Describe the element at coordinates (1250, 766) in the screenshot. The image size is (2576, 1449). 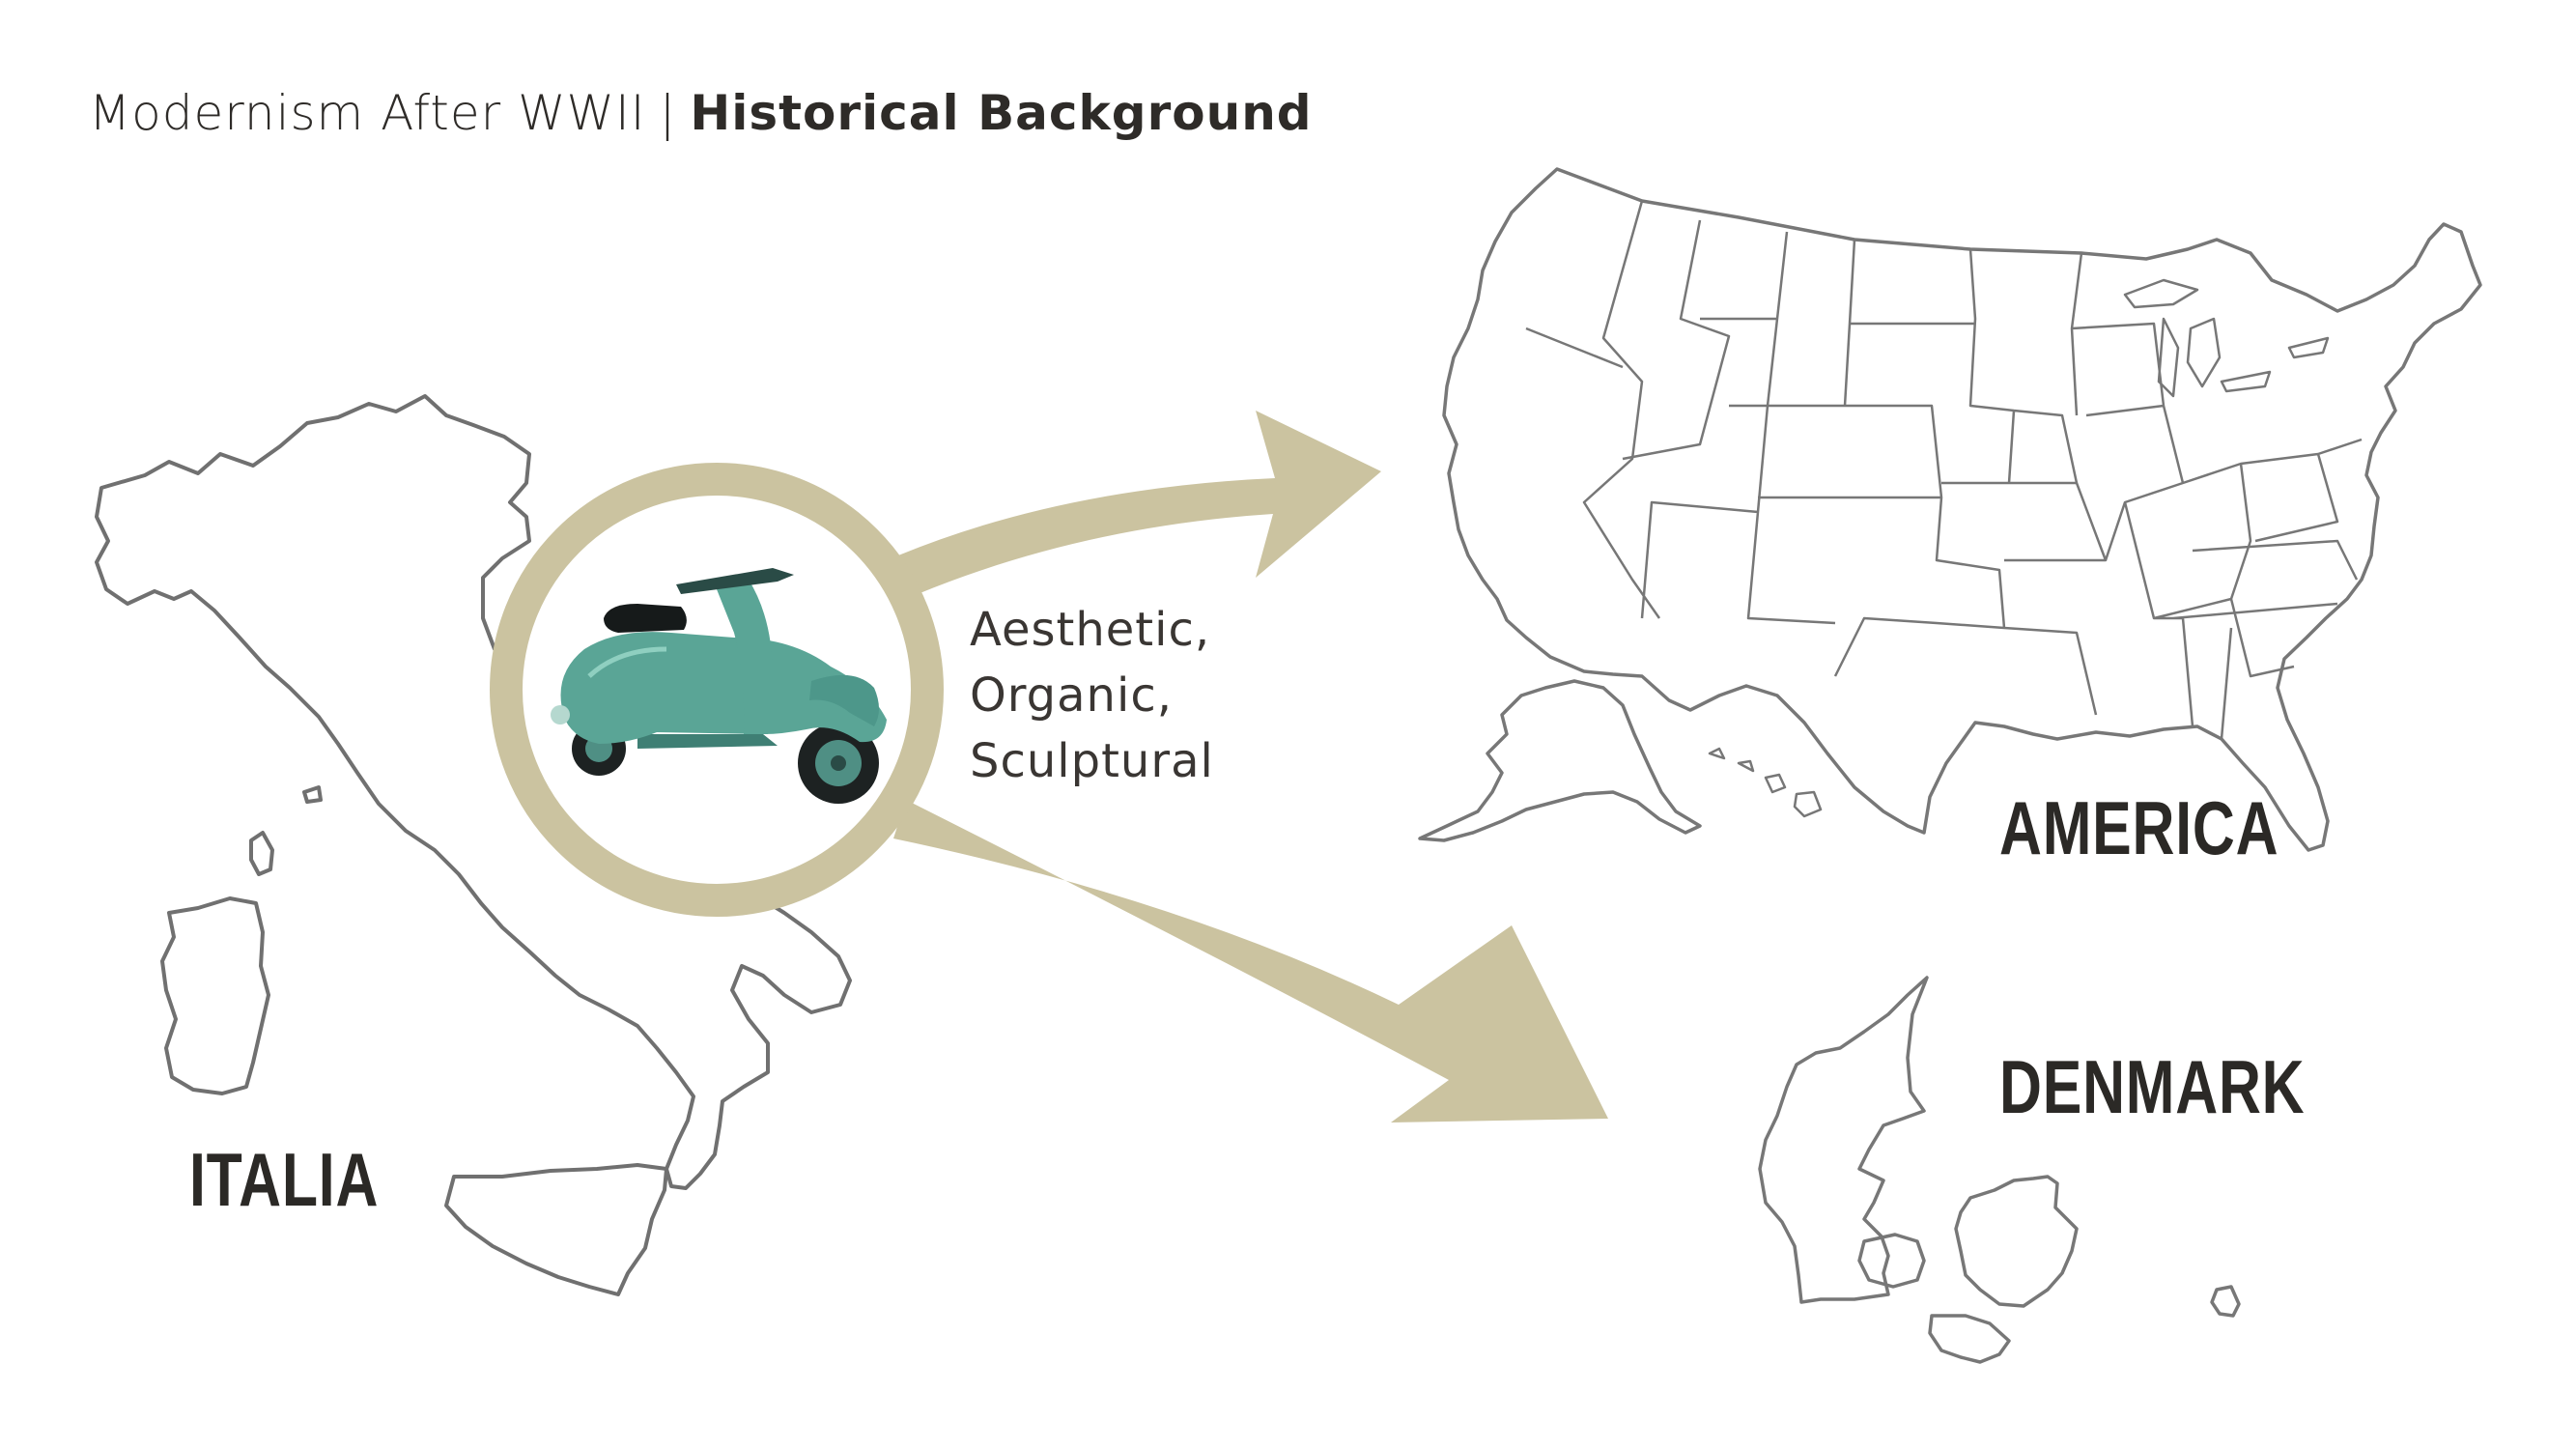
I see `influence-arrows` at that location.